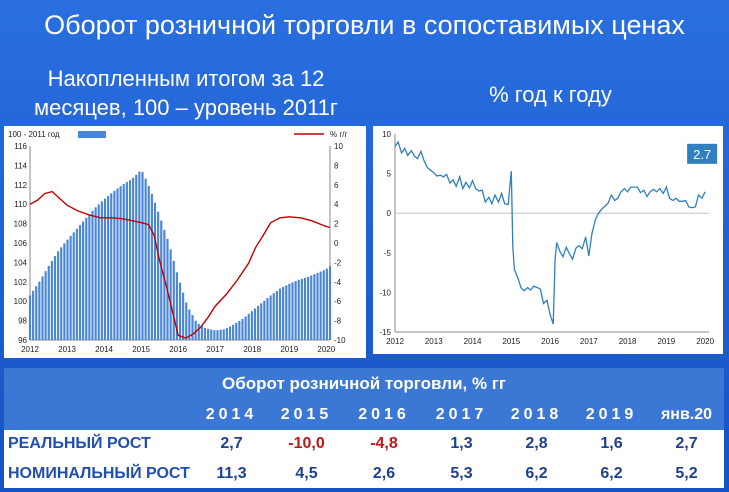 The image size is (729, 492). Describe the element at coordinates (306, 414) in the screenshot. I see `col-header-2015: 2015` at that location.